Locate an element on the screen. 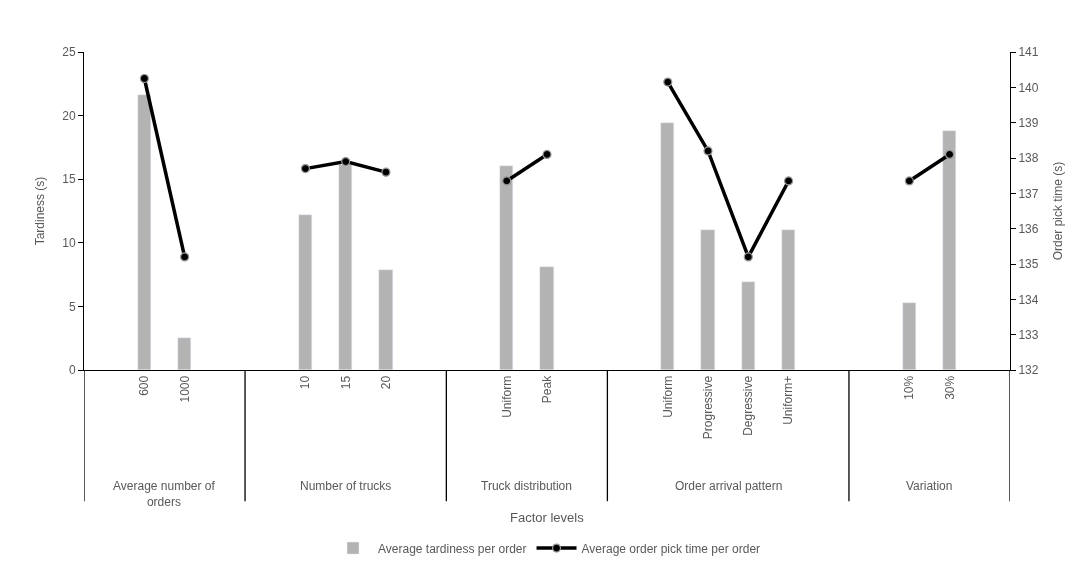  y2-tick-label: 139 is located at coordinates (1028, 122).